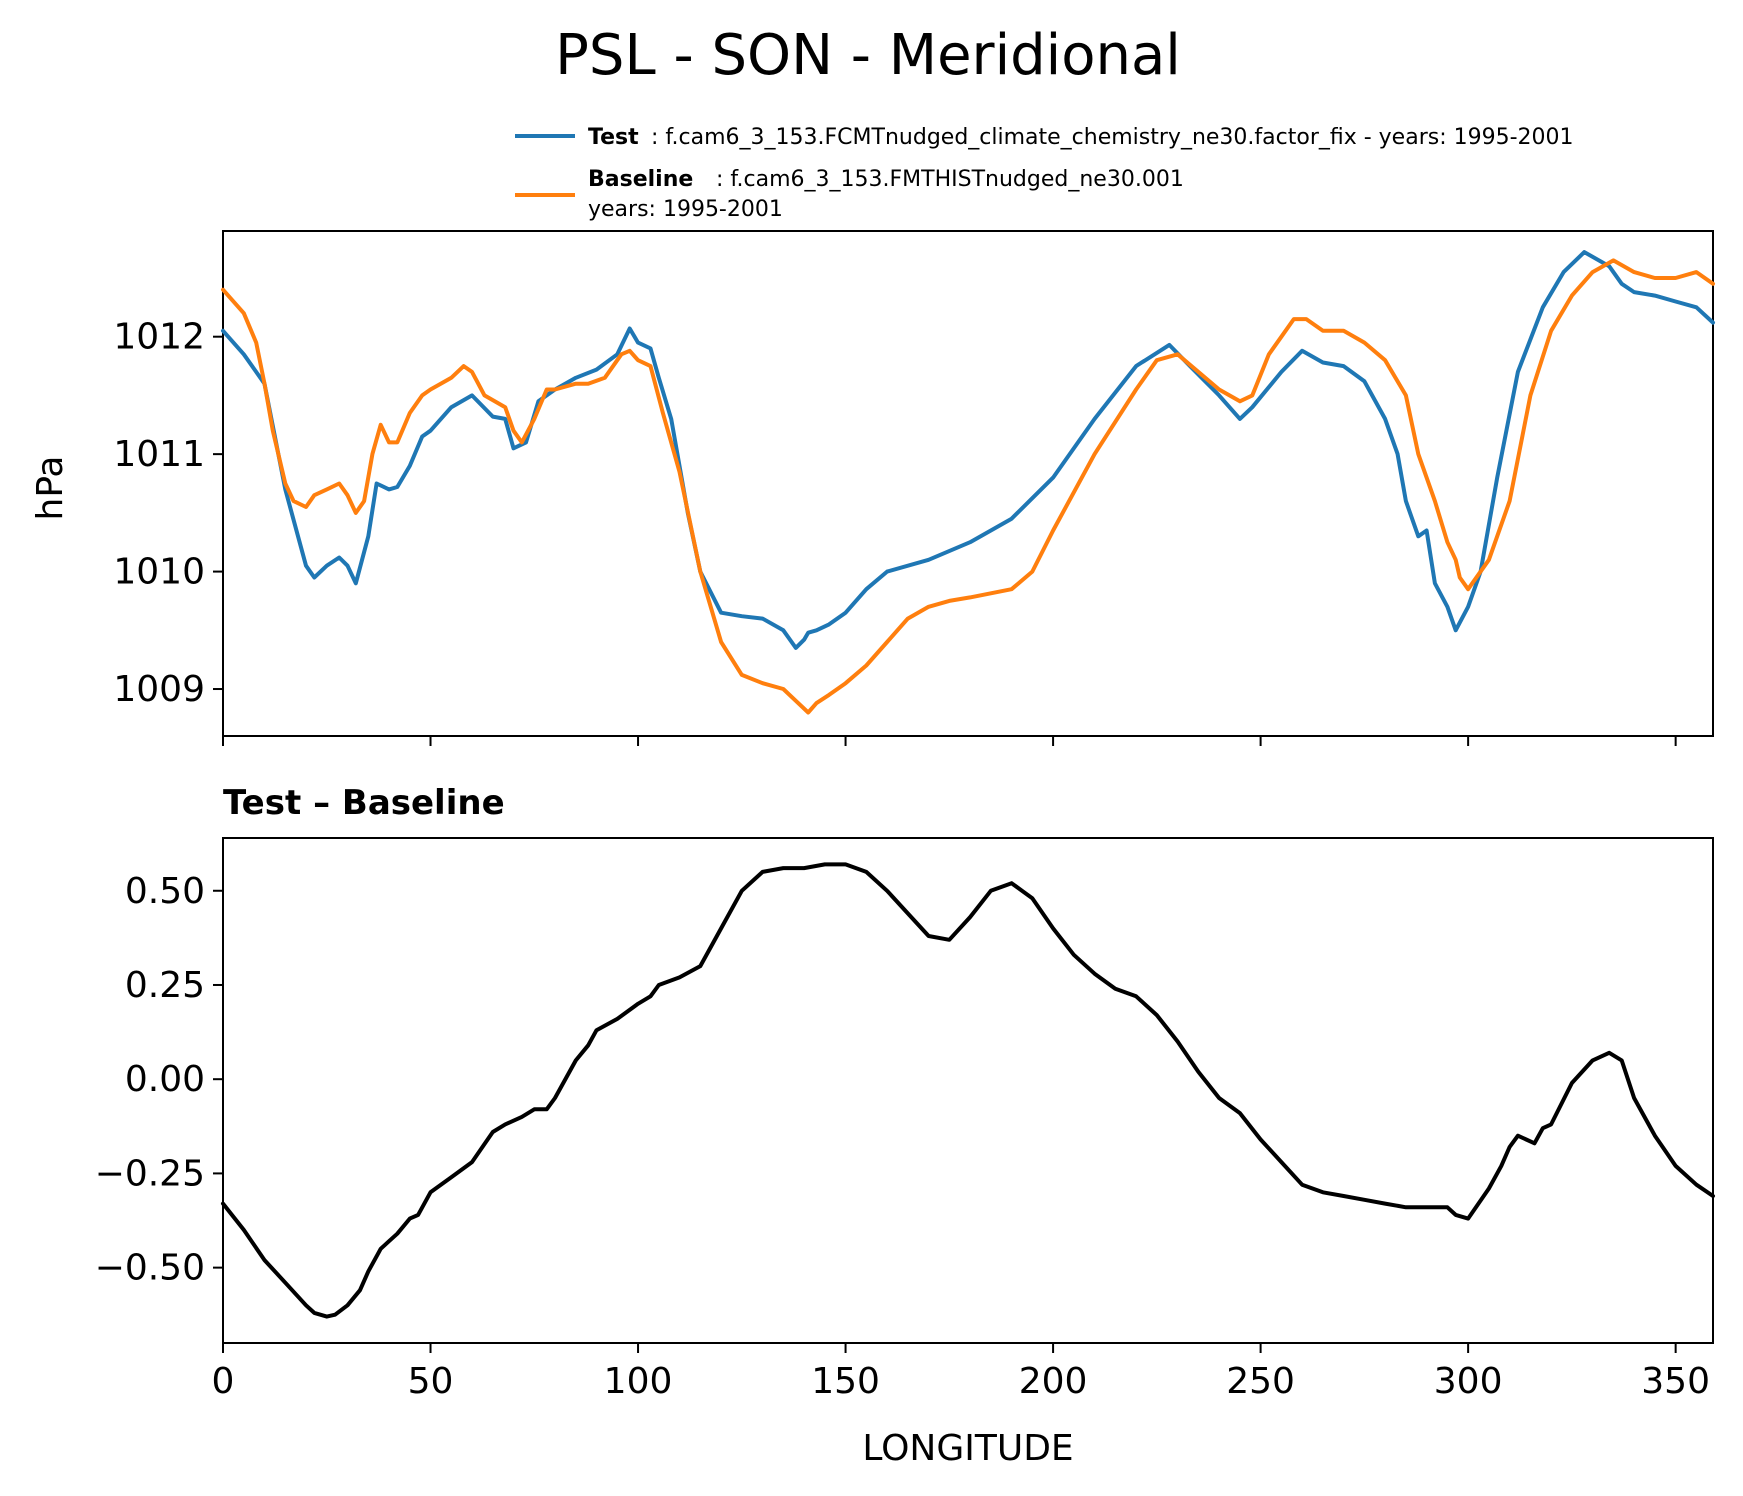 The width and height of the screenshot is (1743, 1496). I want to click on bottom-xtick-label: 150, so click(845, 1381).